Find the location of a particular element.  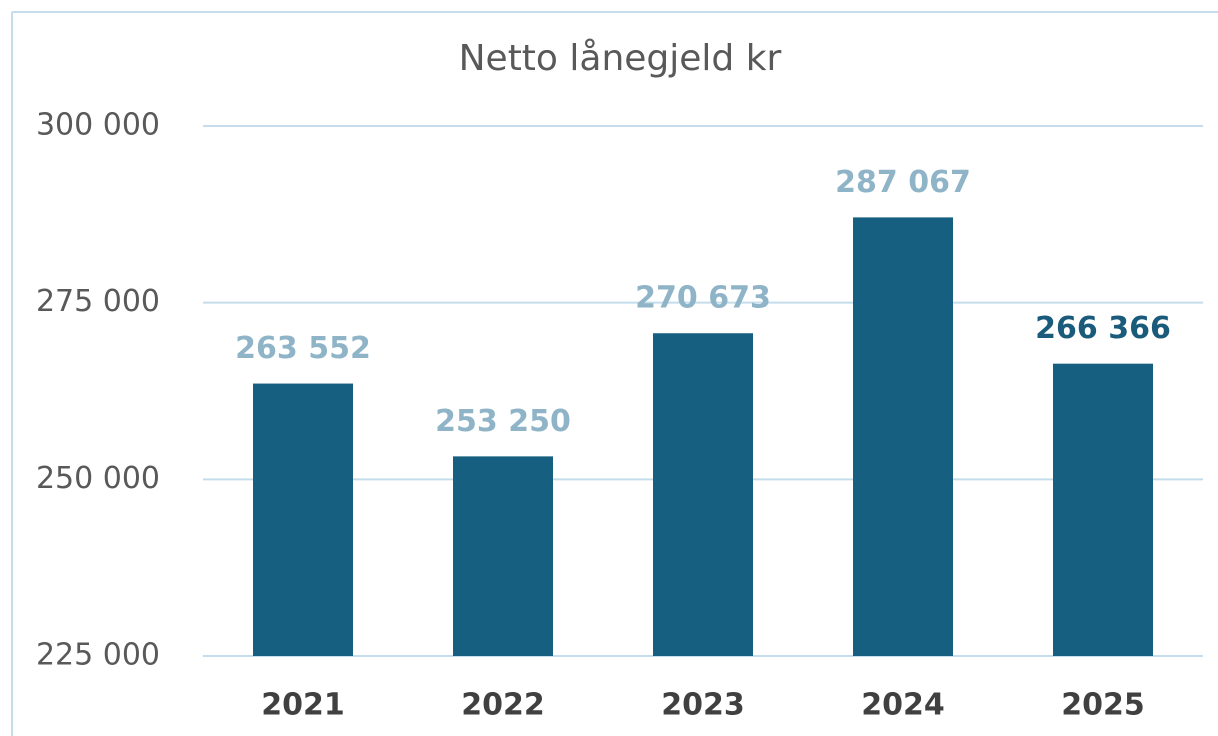

chart-title: Netto lånegjeld kr is located at coordinates (620, 58).